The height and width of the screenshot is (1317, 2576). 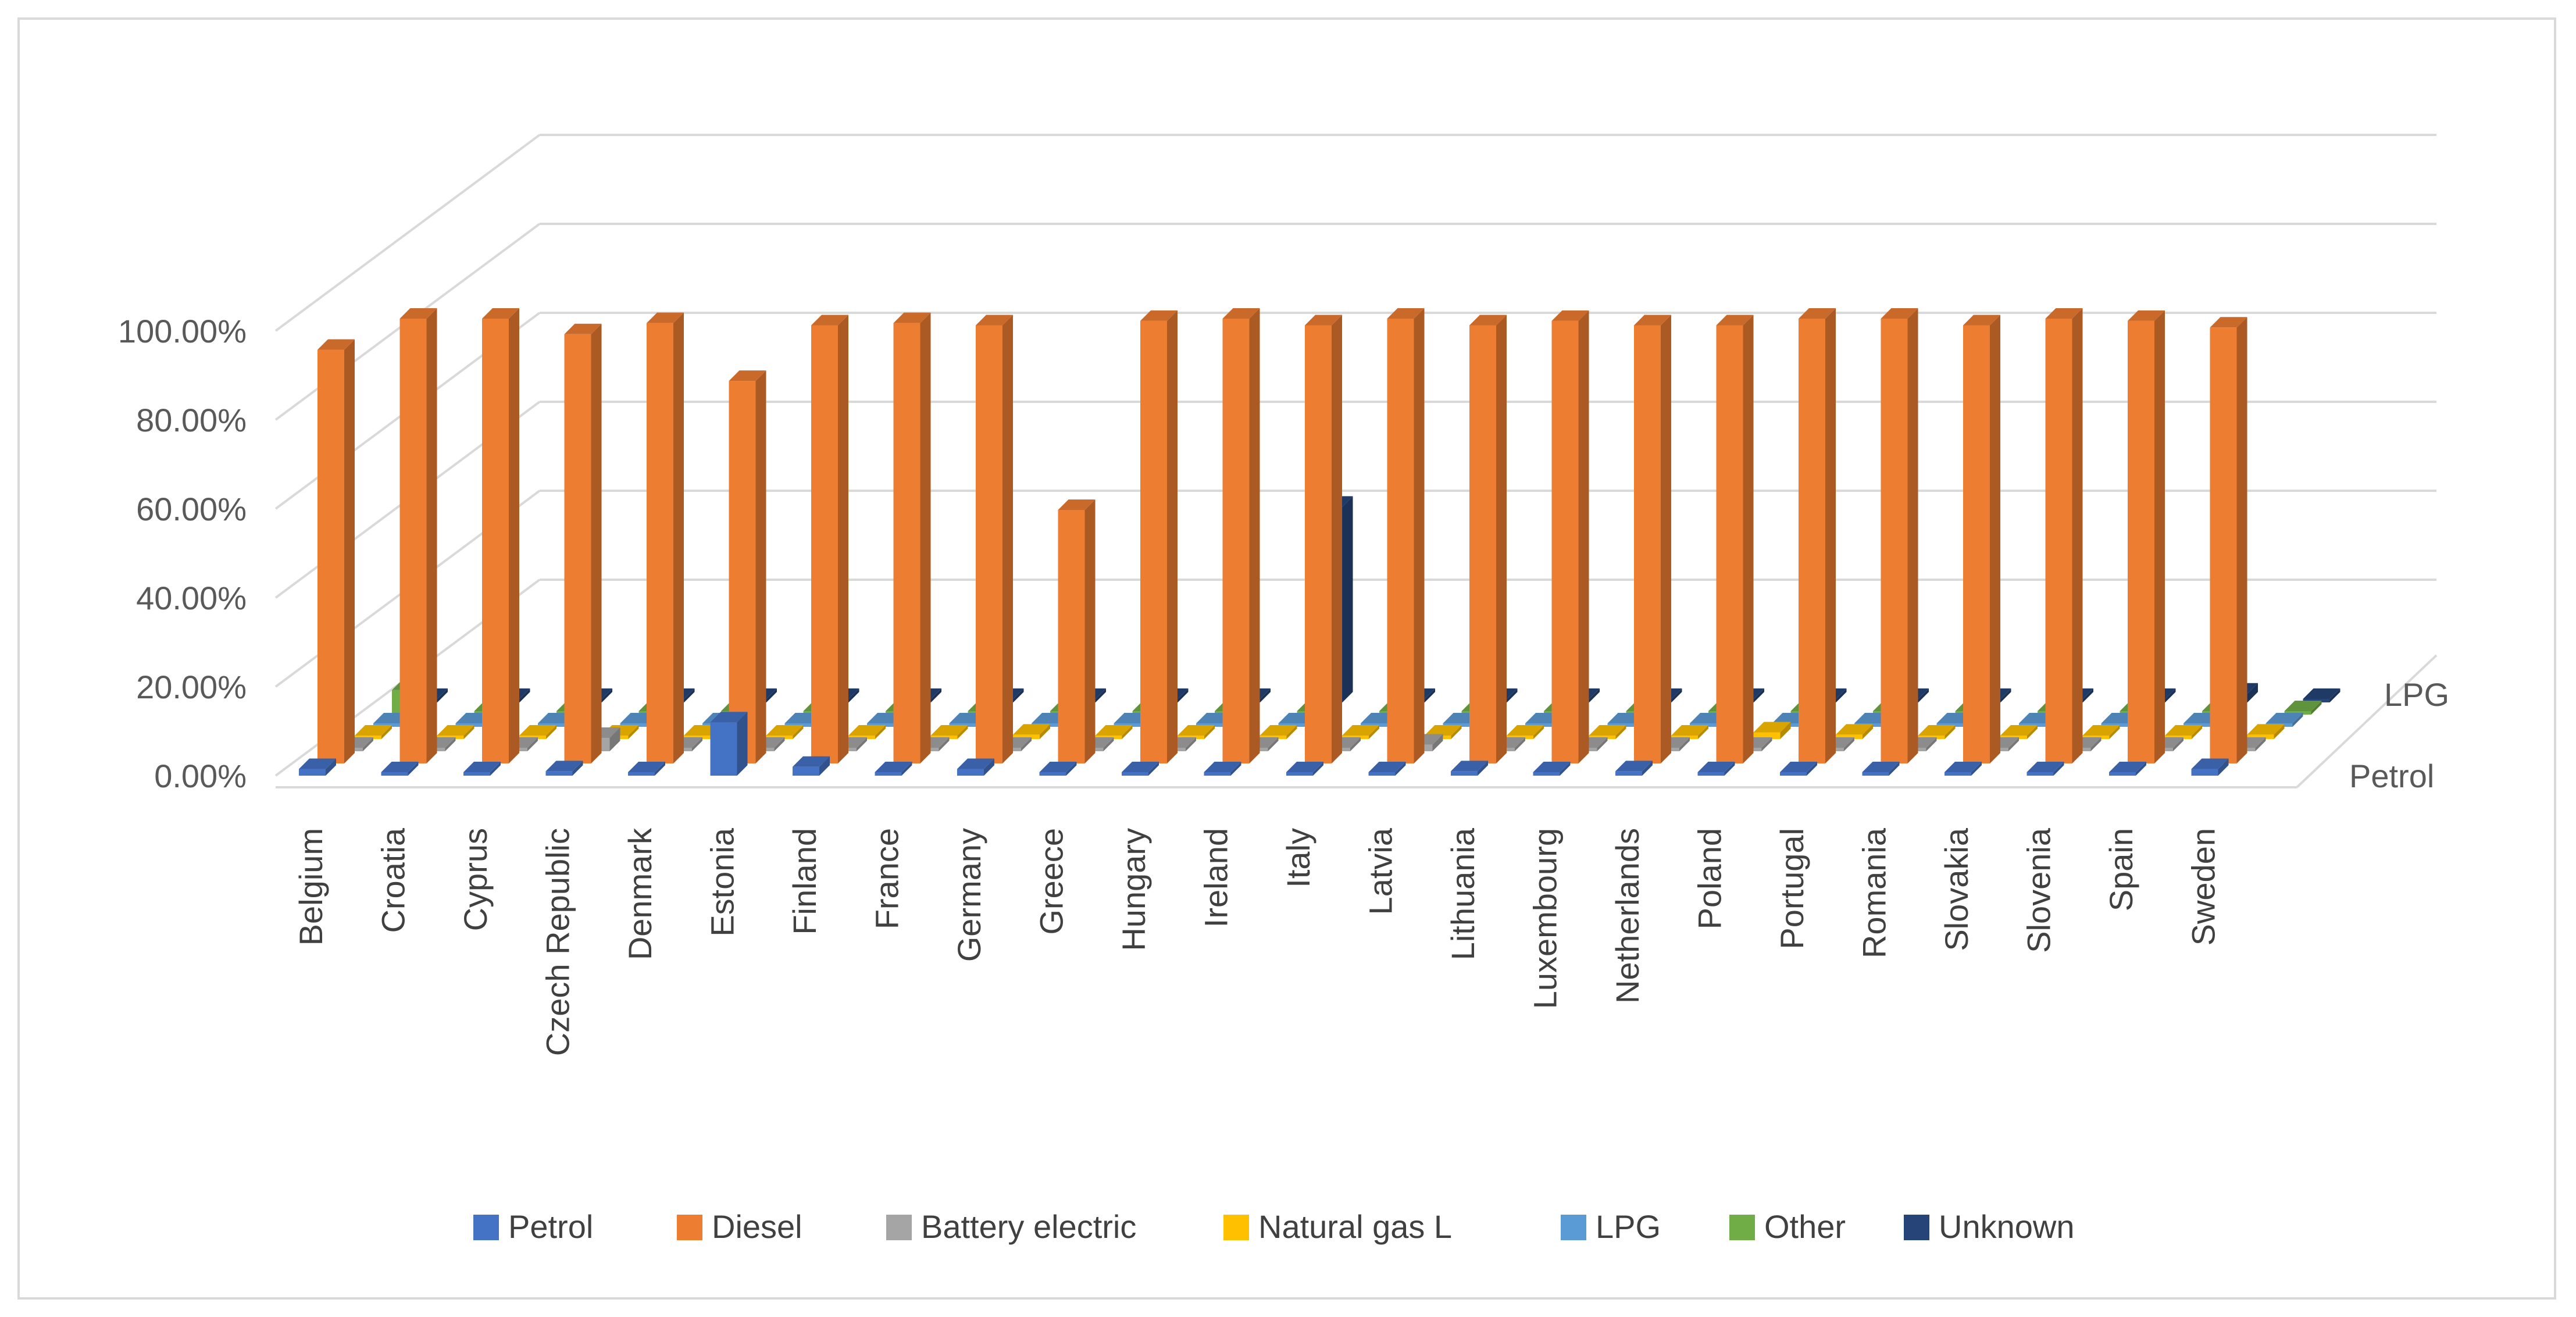 I want to click on bar-petrol-hungary, so click(x=1141, y=769).